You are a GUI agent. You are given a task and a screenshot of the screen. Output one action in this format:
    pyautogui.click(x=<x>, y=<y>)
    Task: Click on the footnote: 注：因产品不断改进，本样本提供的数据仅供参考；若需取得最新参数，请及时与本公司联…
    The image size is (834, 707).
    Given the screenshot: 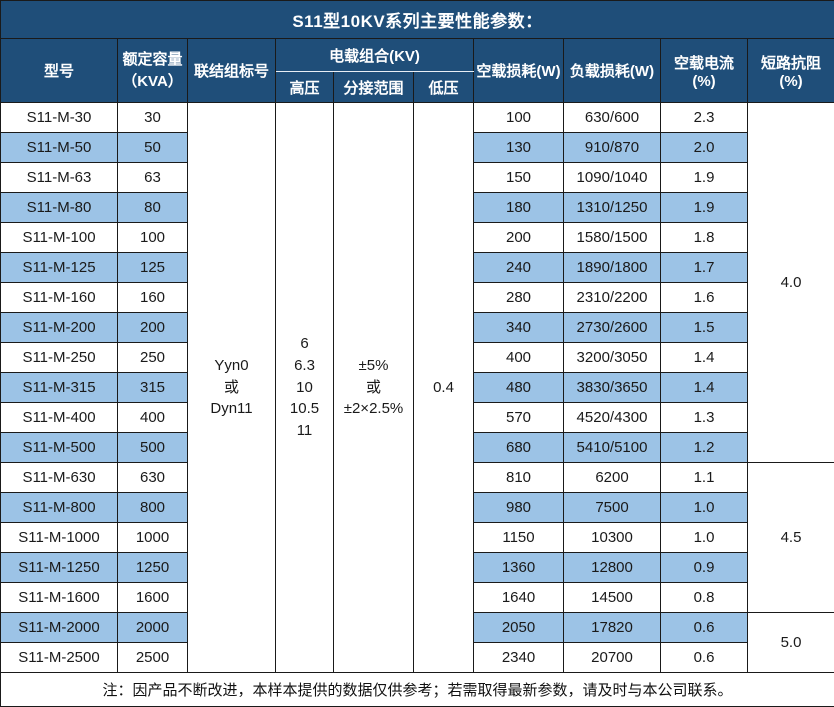 What is the action you would take?
    pyautogui.click(x=417, y=690)
    